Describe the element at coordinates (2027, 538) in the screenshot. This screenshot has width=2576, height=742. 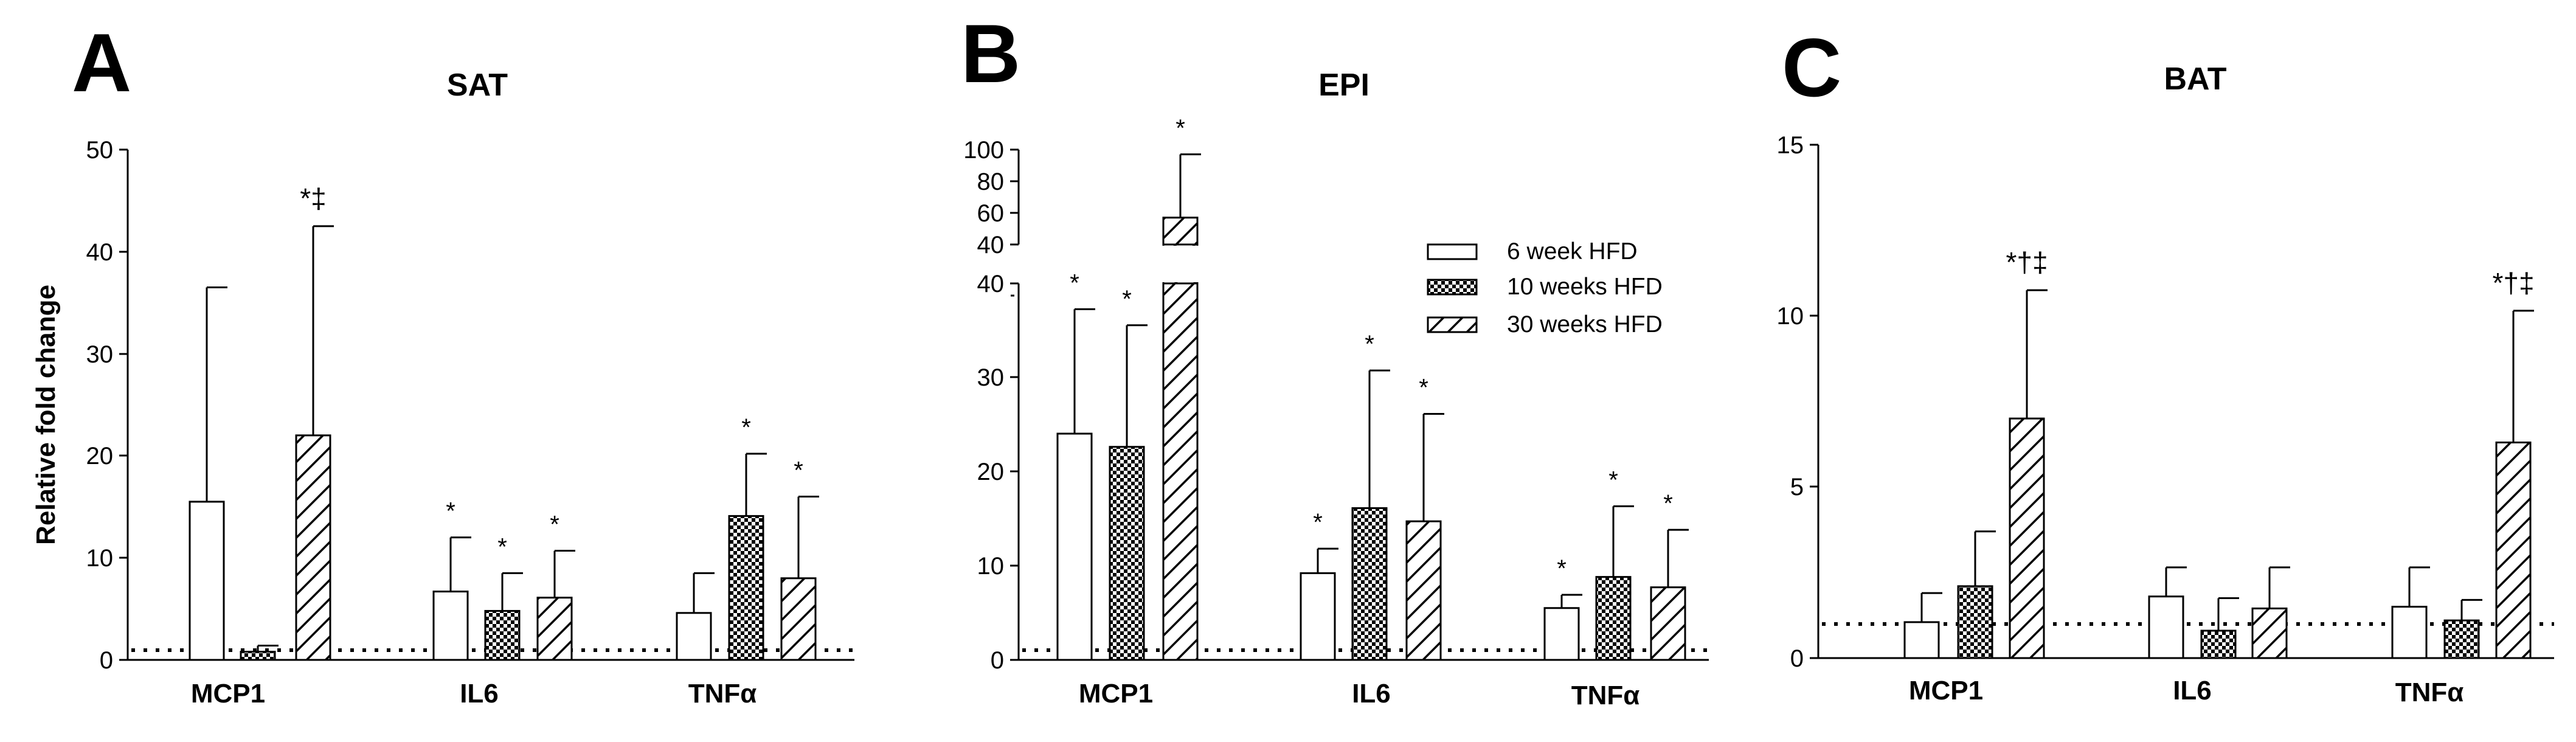
I see `panel-c-mcp1-30-weeks-bar` at that location.